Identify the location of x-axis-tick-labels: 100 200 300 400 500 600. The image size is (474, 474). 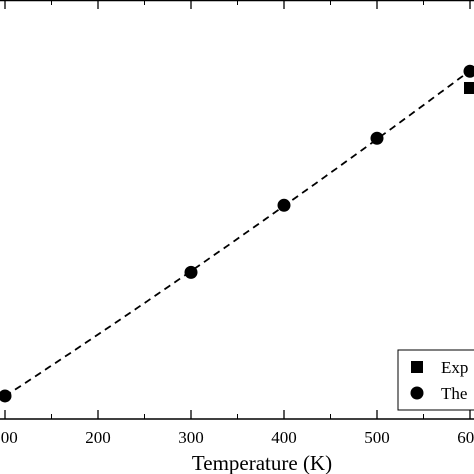
(237, 437).